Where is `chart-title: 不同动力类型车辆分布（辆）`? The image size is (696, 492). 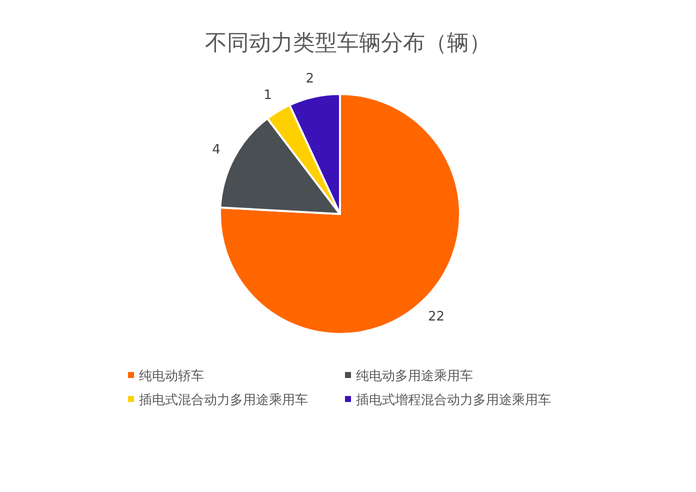
chart-title: 不同动力类型车辆分布（辆） is located at coordinates (348, 43).